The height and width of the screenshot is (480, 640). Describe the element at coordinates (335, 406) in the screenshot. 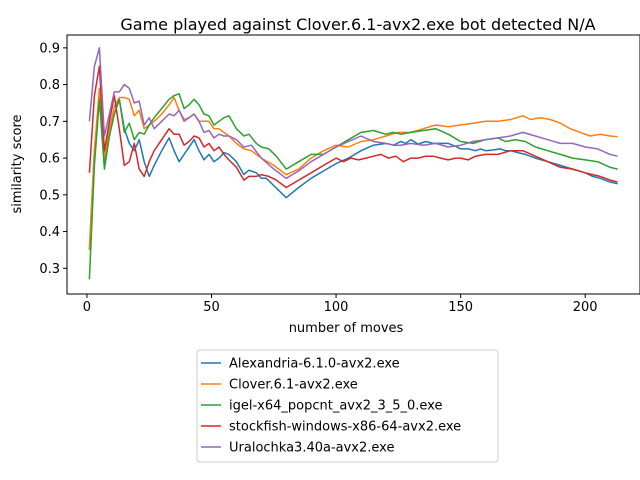

I see `legend-entry: igel-x64_popcnt_avx2_3_5_0.exe` at that location.